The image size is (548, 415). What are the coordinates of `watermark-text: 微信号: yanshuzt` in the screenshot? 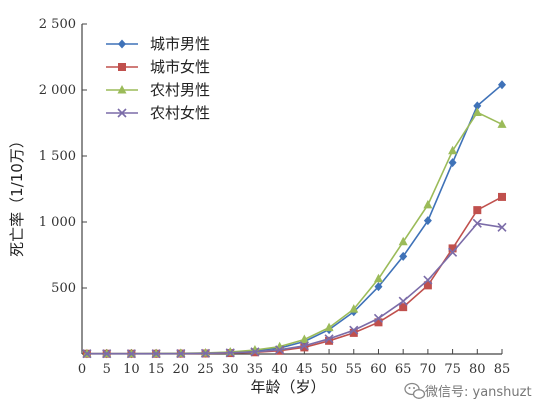 It's located at (478, 392).